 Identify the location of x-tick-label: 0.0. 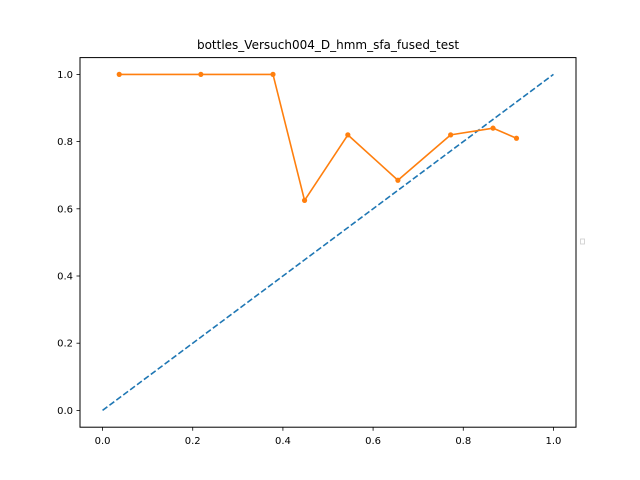
(103, 441).